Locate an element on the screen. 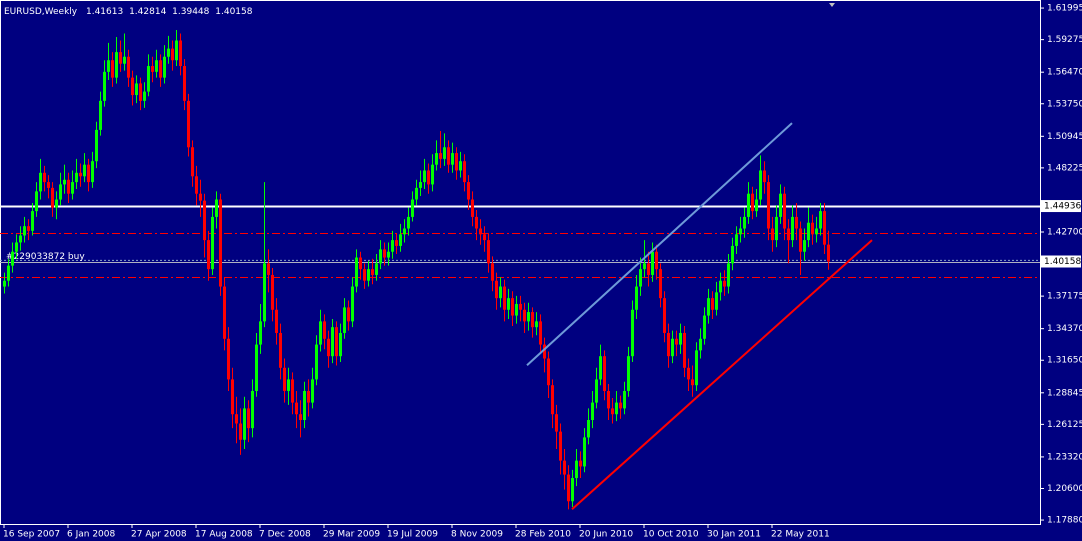  y-tick-label: 1.20600 is located at coordinates (1064, 489).